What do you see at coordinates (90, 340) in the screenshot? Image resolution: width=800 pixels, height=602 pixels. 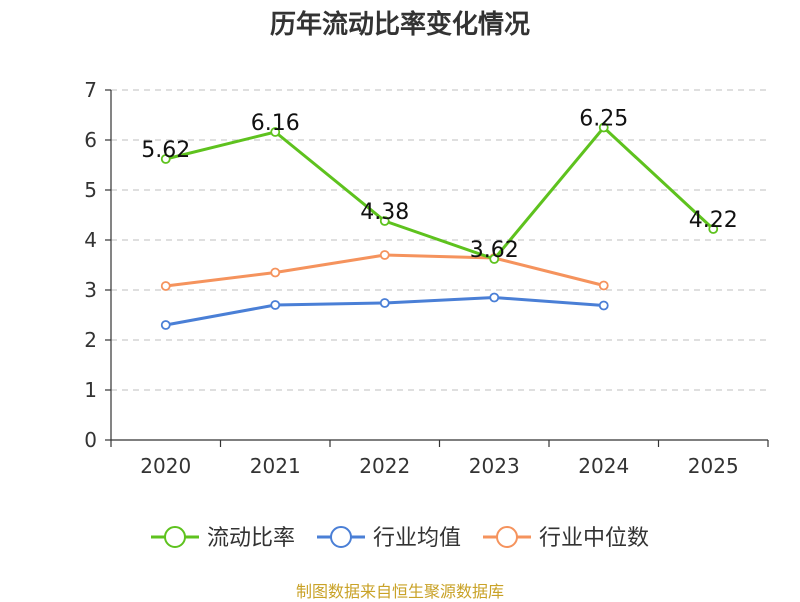 I see `y-tick-label: 2` at bounding box center [90, 340].